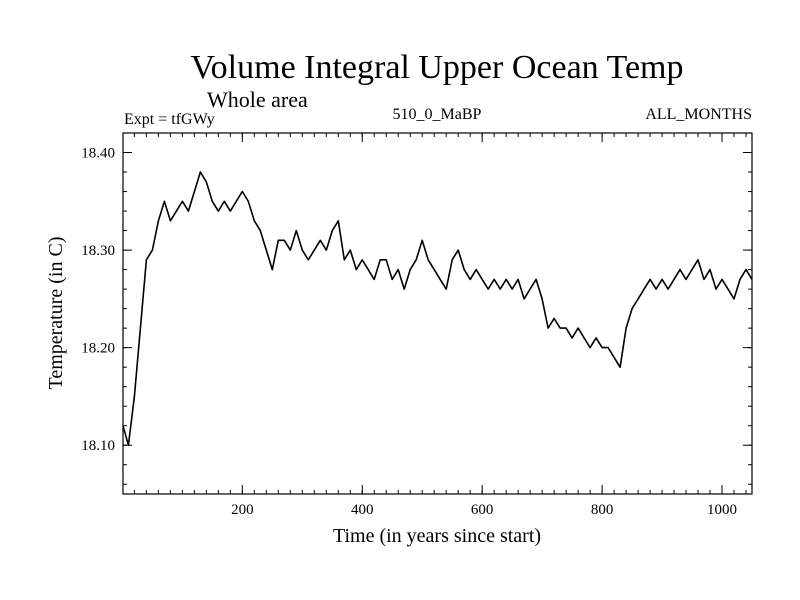 The width and height of the screenshot is (800, 600). What do you see at coordinates (98, 349) in the screenshot?
I see `y-tick-label: 18.20` at bounding box center [98, 349].